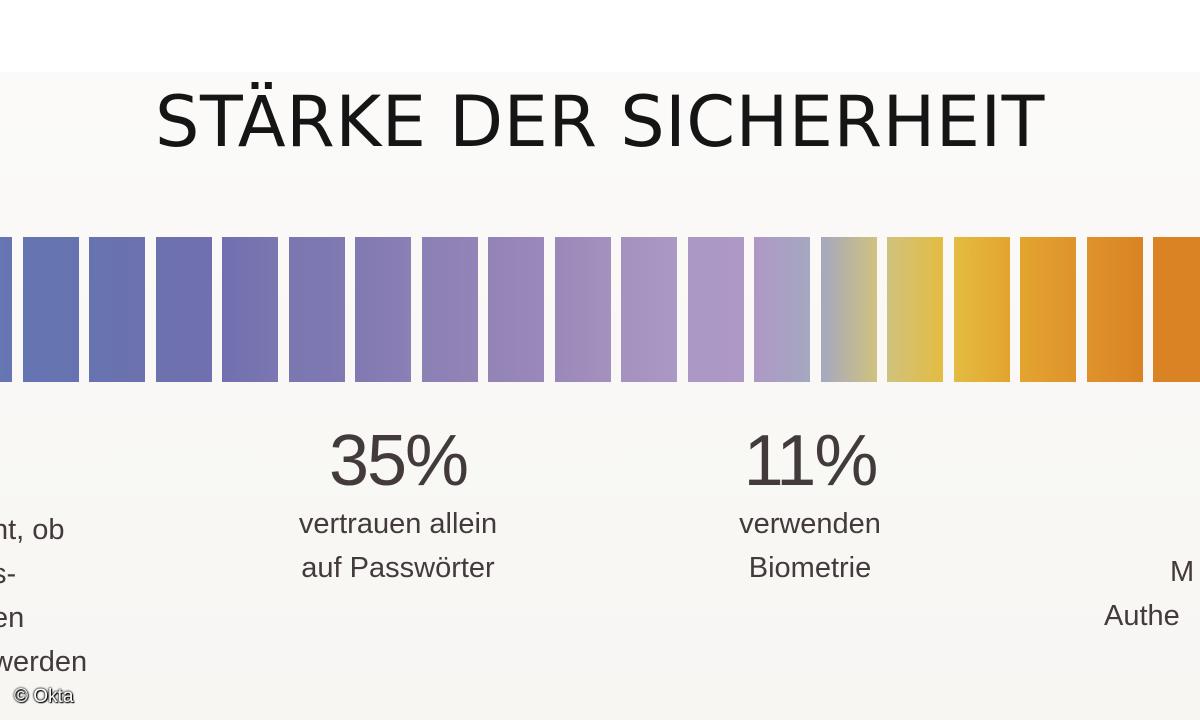 The image size is (1200, 720). What do you see at coordinates (1182, 572) in the screenshot?
I see `right-text-line-1: M` at bounding box center [1182, 572].